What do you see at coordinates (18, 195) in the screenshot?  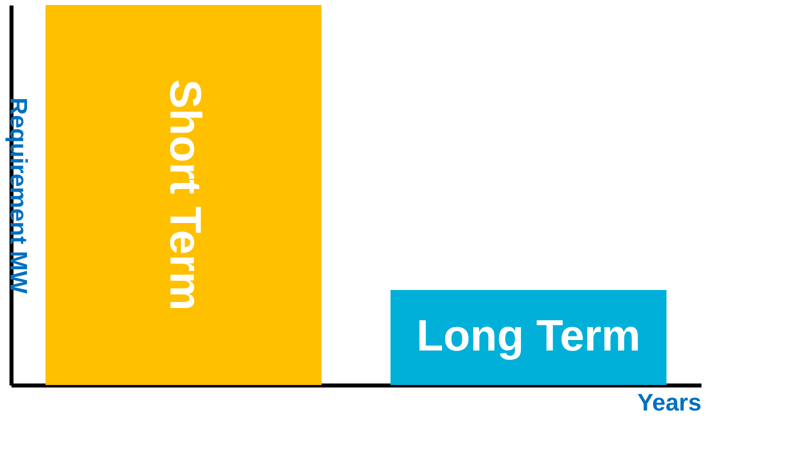 I see `y-axis-title: Requirement MW` at bounding box center [18, 195].